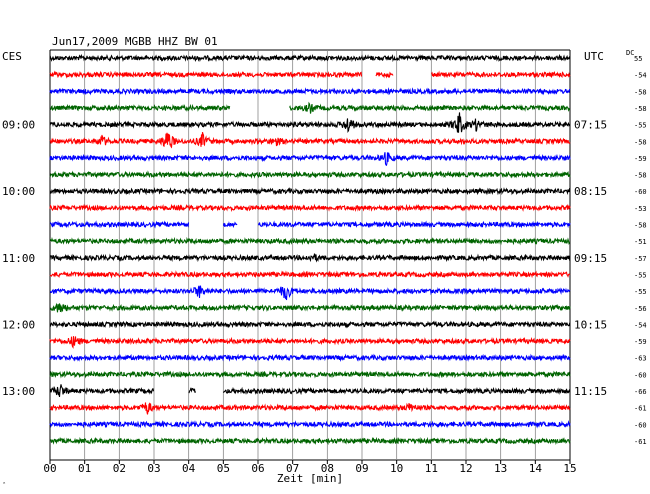  What do you see at coordinates (590, 258) in the screenshot?
I see `hour-label-right: 09:15` at bounding box center [590, 258].